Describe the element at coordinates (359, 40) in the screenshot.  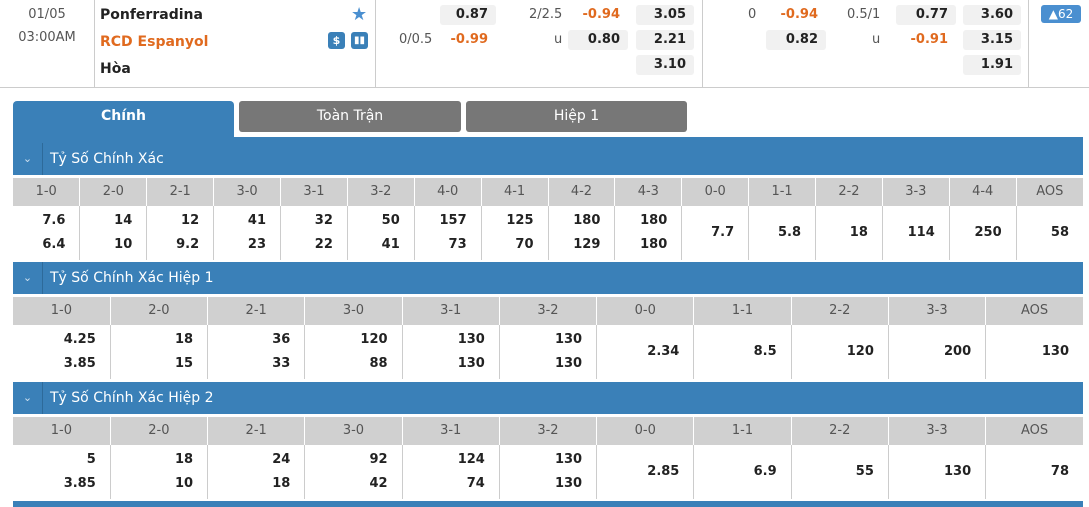
I see `stats-chart-icon: ▮▮` at that location.